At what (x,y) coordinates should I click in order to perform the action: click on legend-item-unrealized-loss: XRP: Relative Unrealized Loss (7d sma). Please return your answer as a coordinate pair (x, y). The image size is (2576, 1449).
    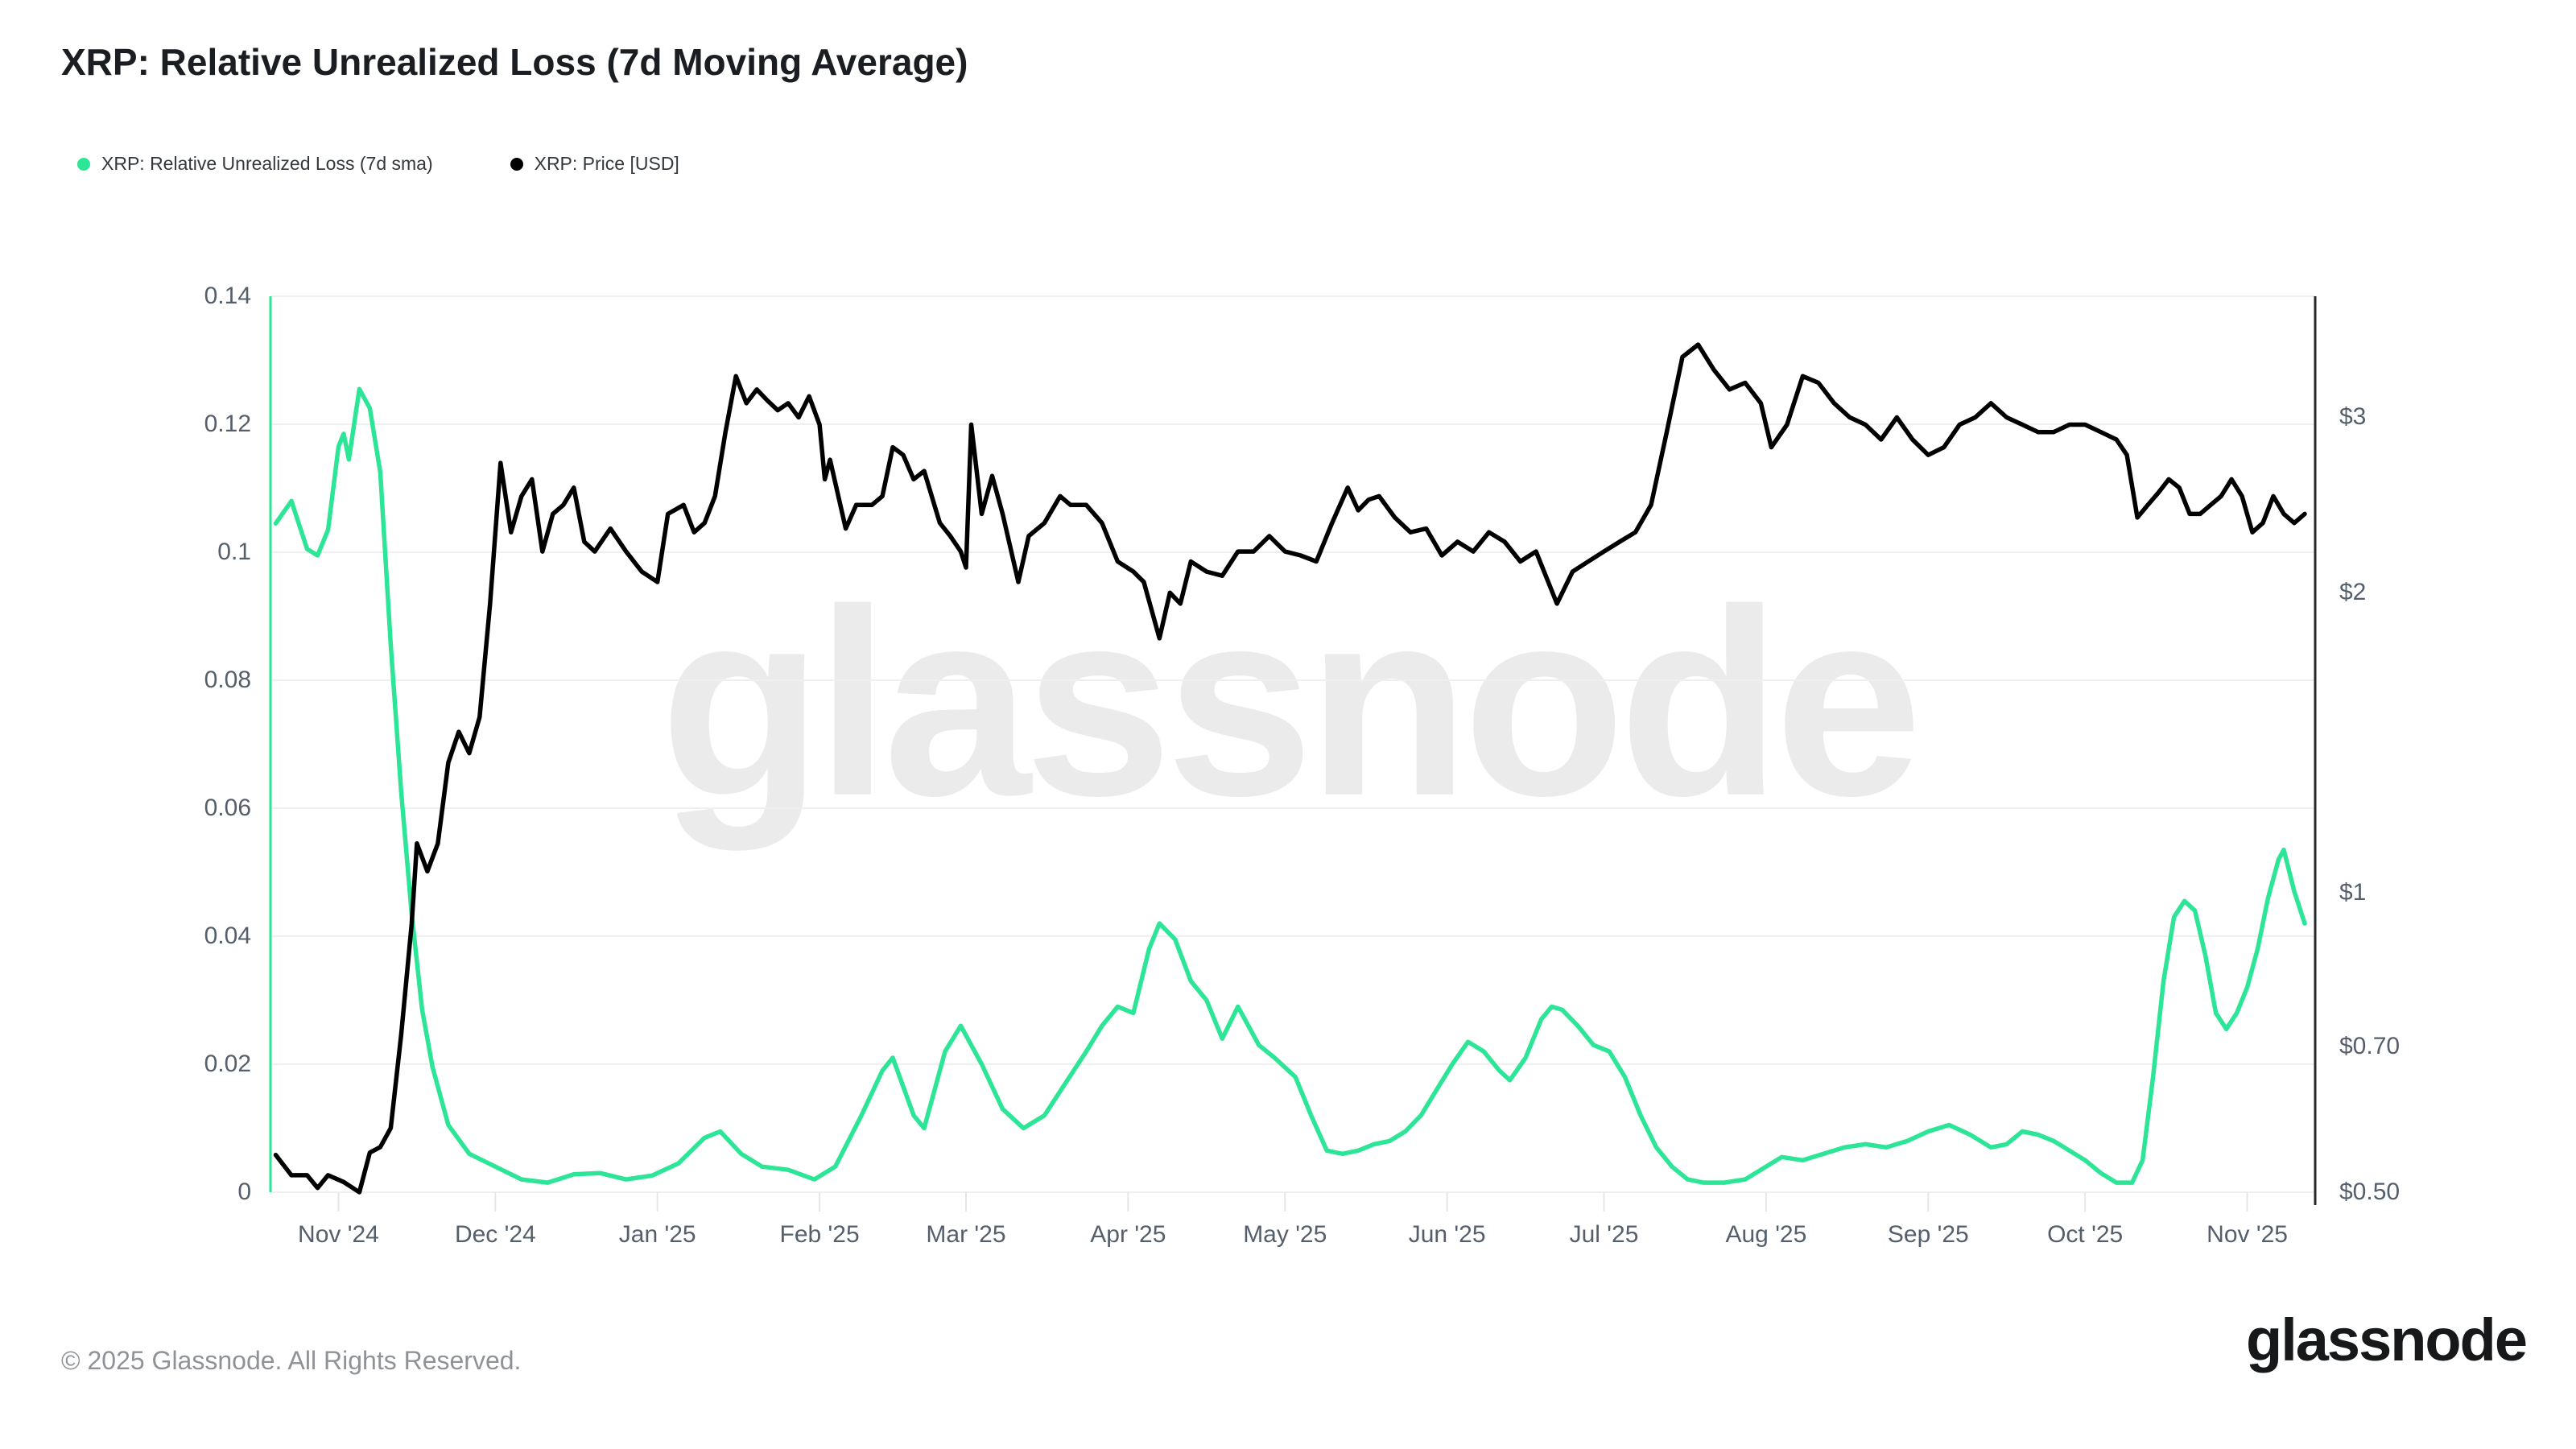
    Looking at the image, I should click on (255, 164).